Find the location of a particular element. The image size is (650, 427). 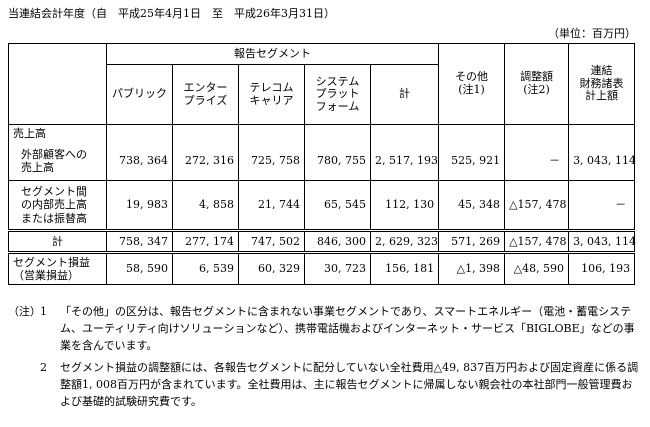

header-other: その他 (注1) is located at coordinates (472, 84).